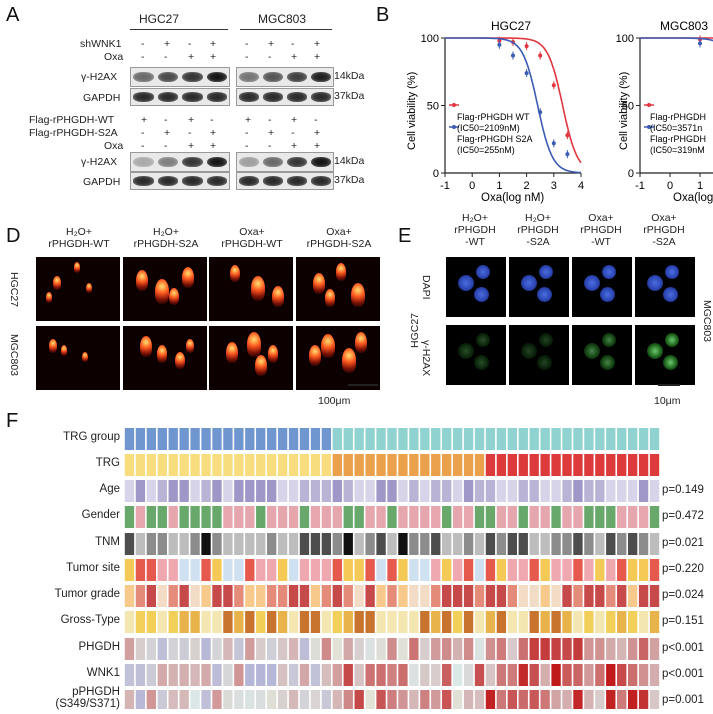 The width and height of the screenshot is (713, 714). What do you see at coordinates (91, 437) in the screenshot?
I see `heatmap-row-label: TRG group` at bounding box center [91, 437].